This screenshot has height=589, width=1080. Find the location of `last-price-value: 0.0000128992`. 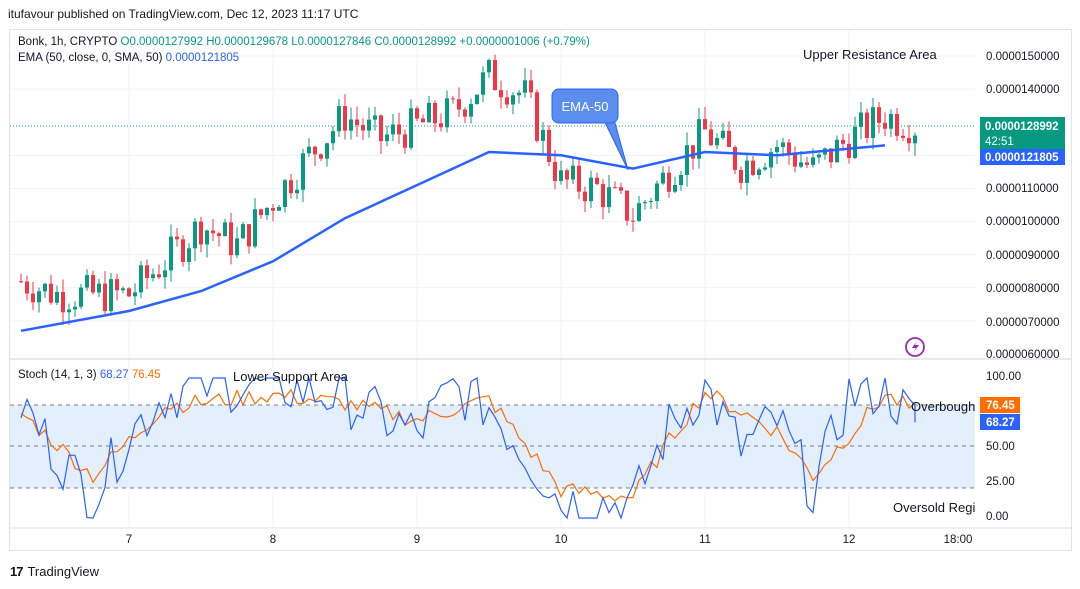

last-price-value: 0.0000128992 is located at coordinates (1022, 127).